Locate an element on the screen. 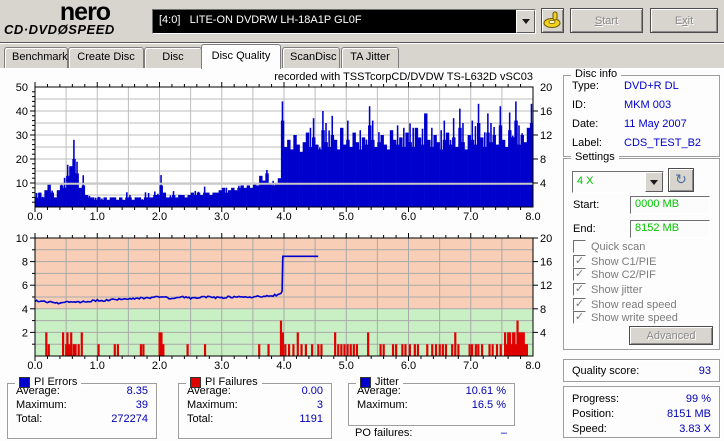 This screenshot has height=441, width=724. position-row: Position: 8151 MB is located at coordinates (641, 413).